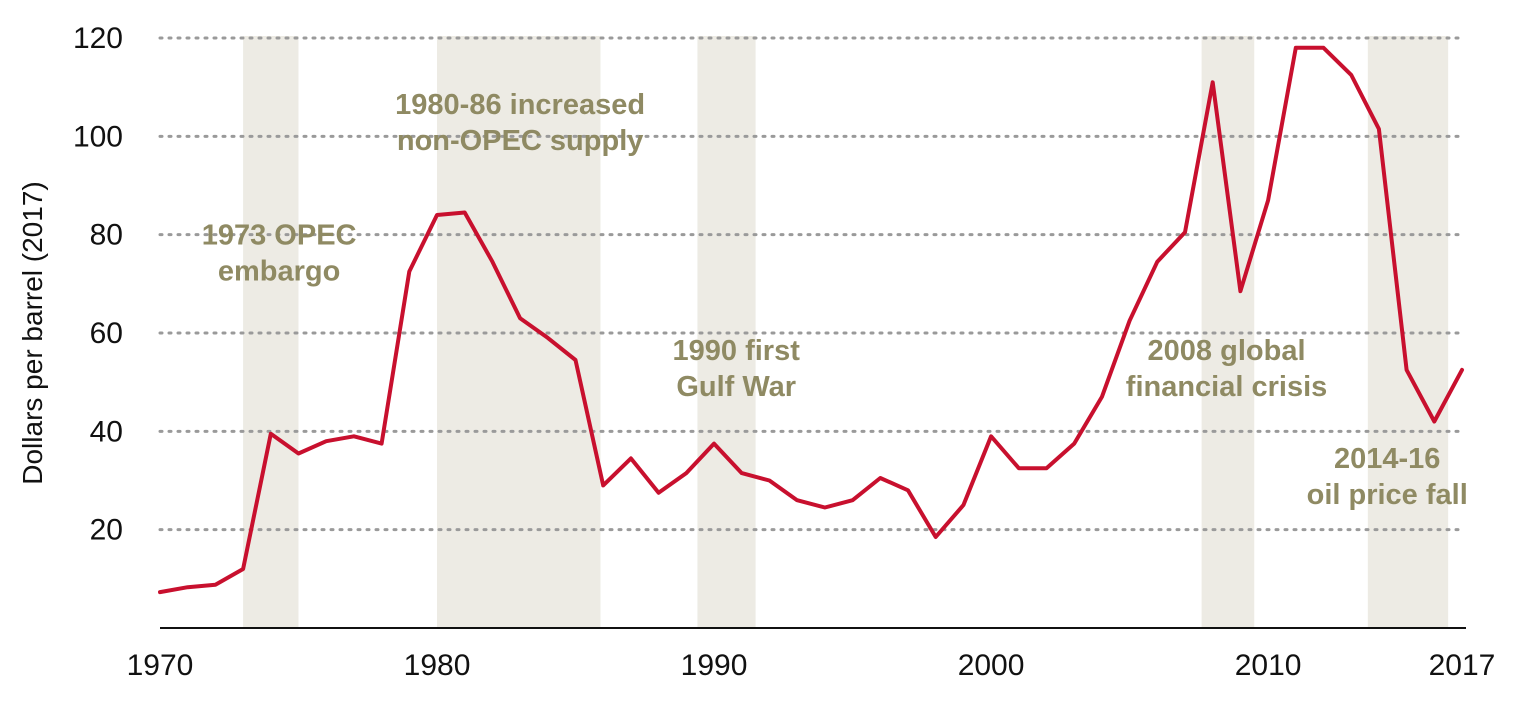  Describe the element at coordinates (437, 665) in the screenshot. I see `x-tick-label: 1980` at that location.